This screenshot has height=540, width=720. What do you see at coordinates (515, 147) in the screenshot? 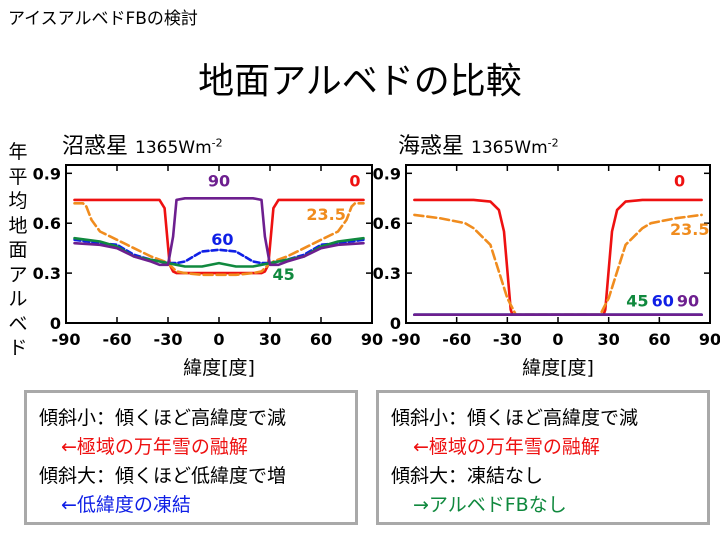
I see `right-panel-flux: 1365Wm-2` at bounding box center [515, 147].